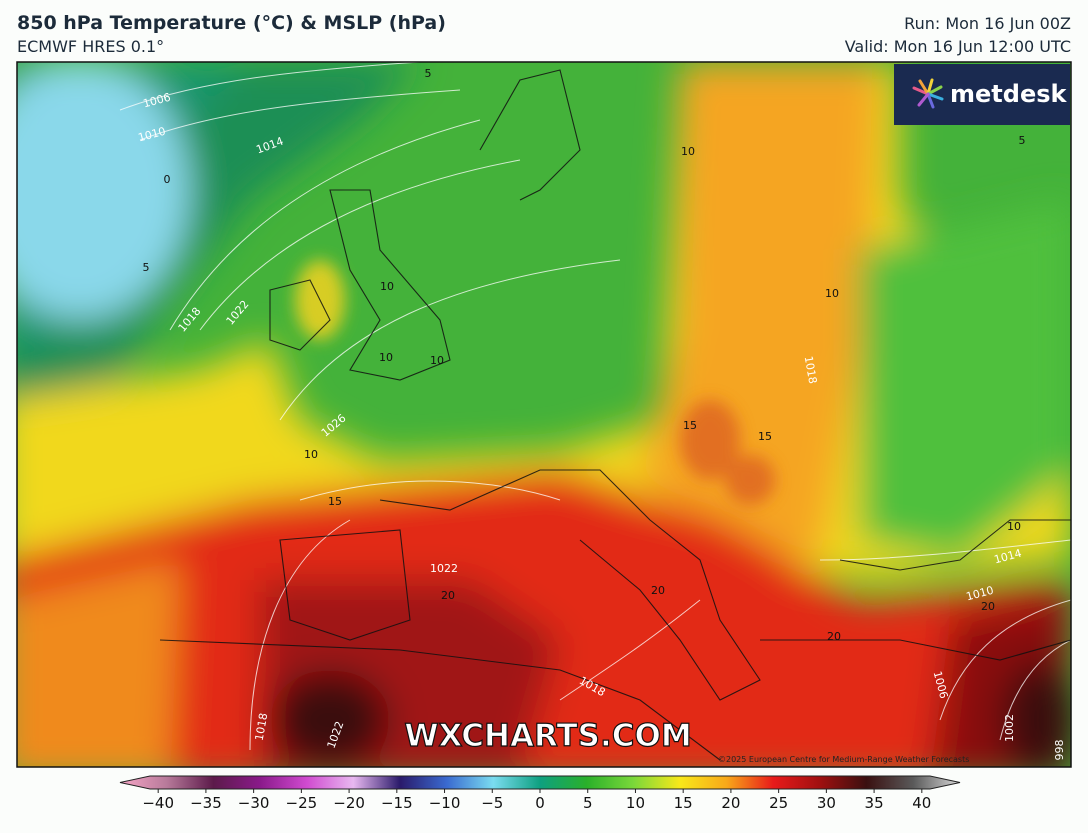  I want to click on contour-label: 998, so click(1059, 750).